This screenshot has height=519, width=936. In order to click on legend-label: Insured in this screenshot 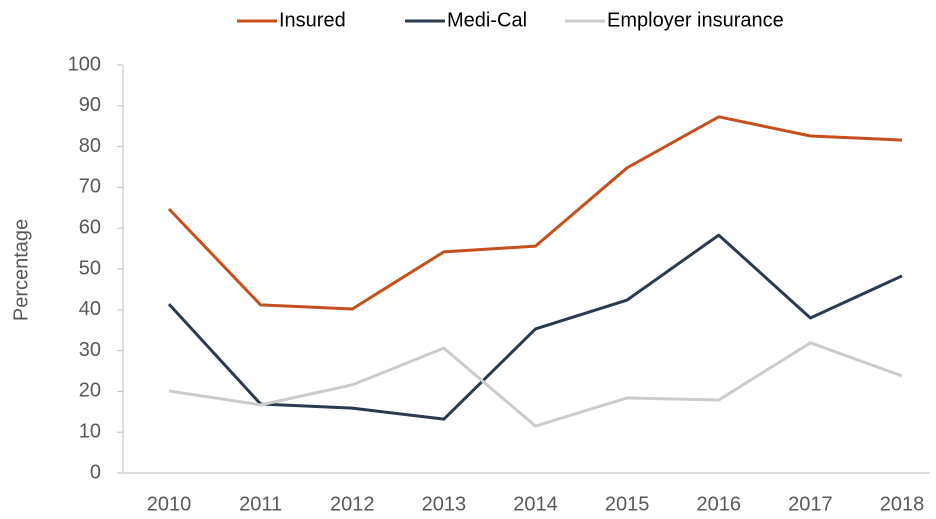, I will do `click(312, 20)`.